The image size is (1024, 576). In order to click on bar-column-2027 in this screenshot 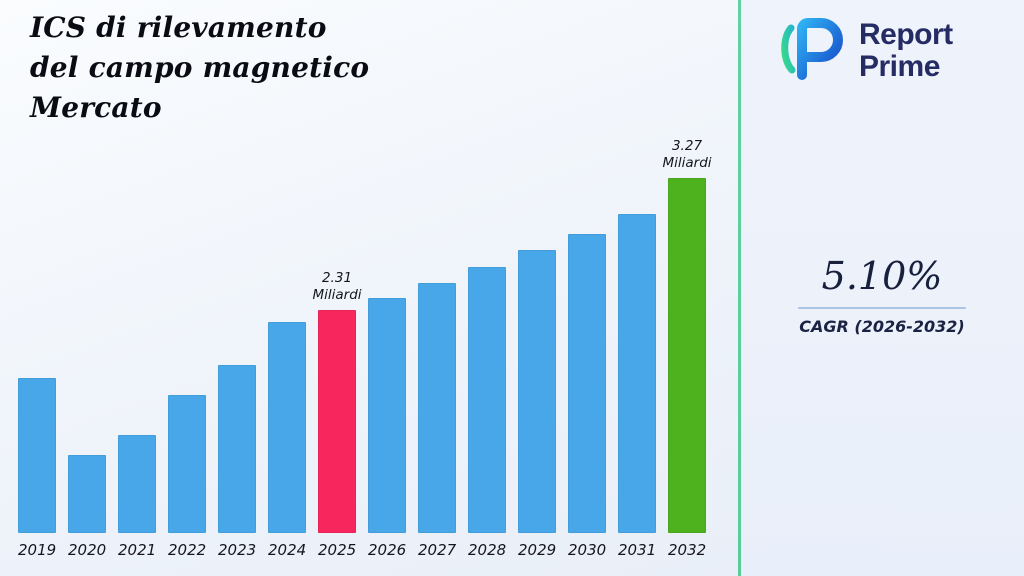, I will do `click(437, 408)`.